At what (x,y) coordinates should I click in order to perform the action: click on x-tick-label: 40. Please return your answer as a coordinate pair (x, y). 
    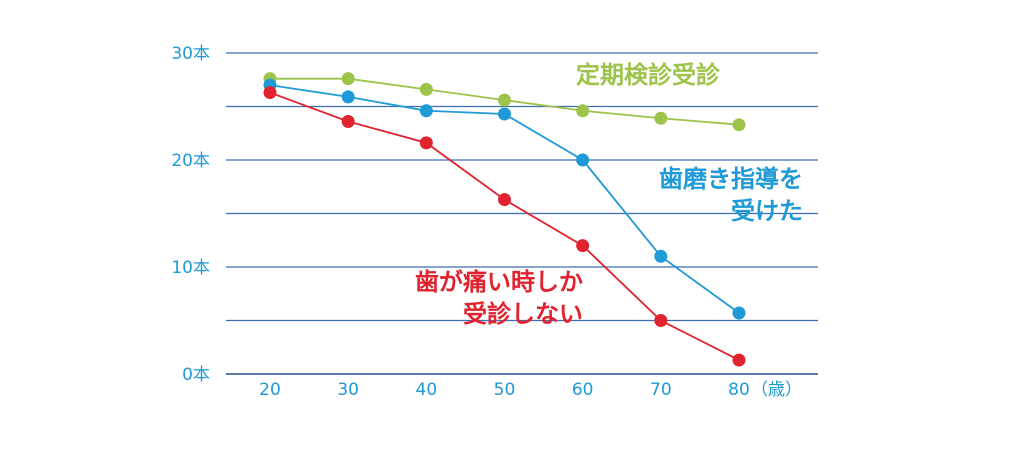
    Looking at the image, I should click on (427, 390).